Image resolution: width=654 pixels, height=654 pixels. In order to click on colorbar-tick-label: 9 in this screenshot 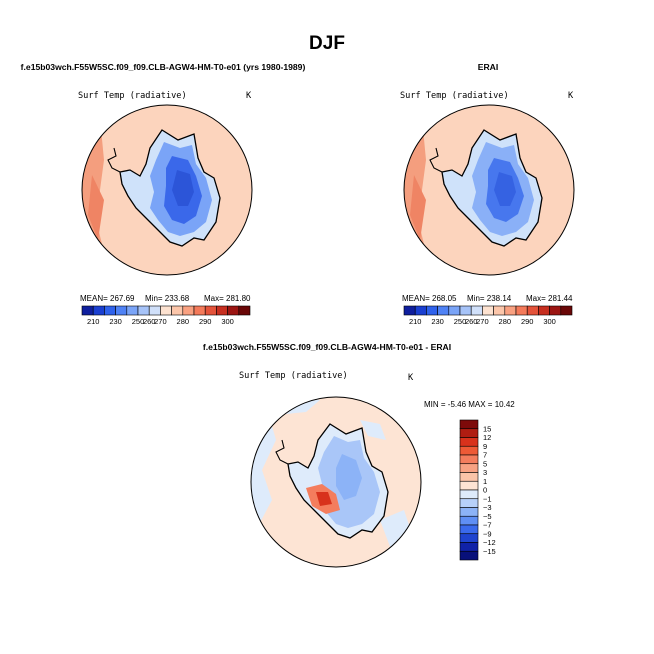, I will do `click(485, 446)`.